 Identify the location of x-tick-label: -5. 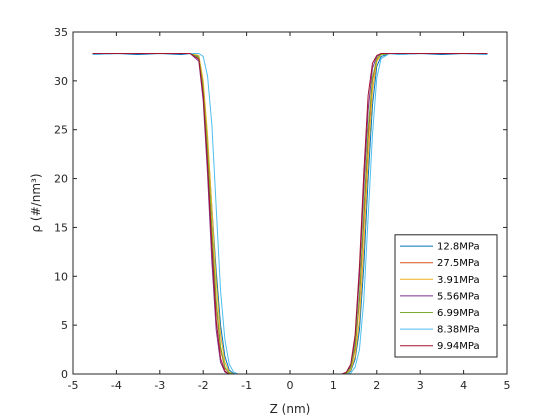
(73, 385).